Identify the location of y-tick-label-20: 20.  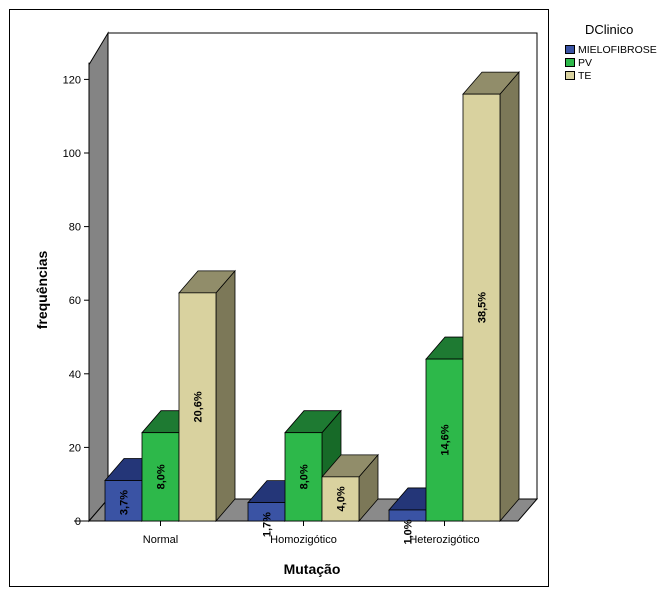
(75, 448).